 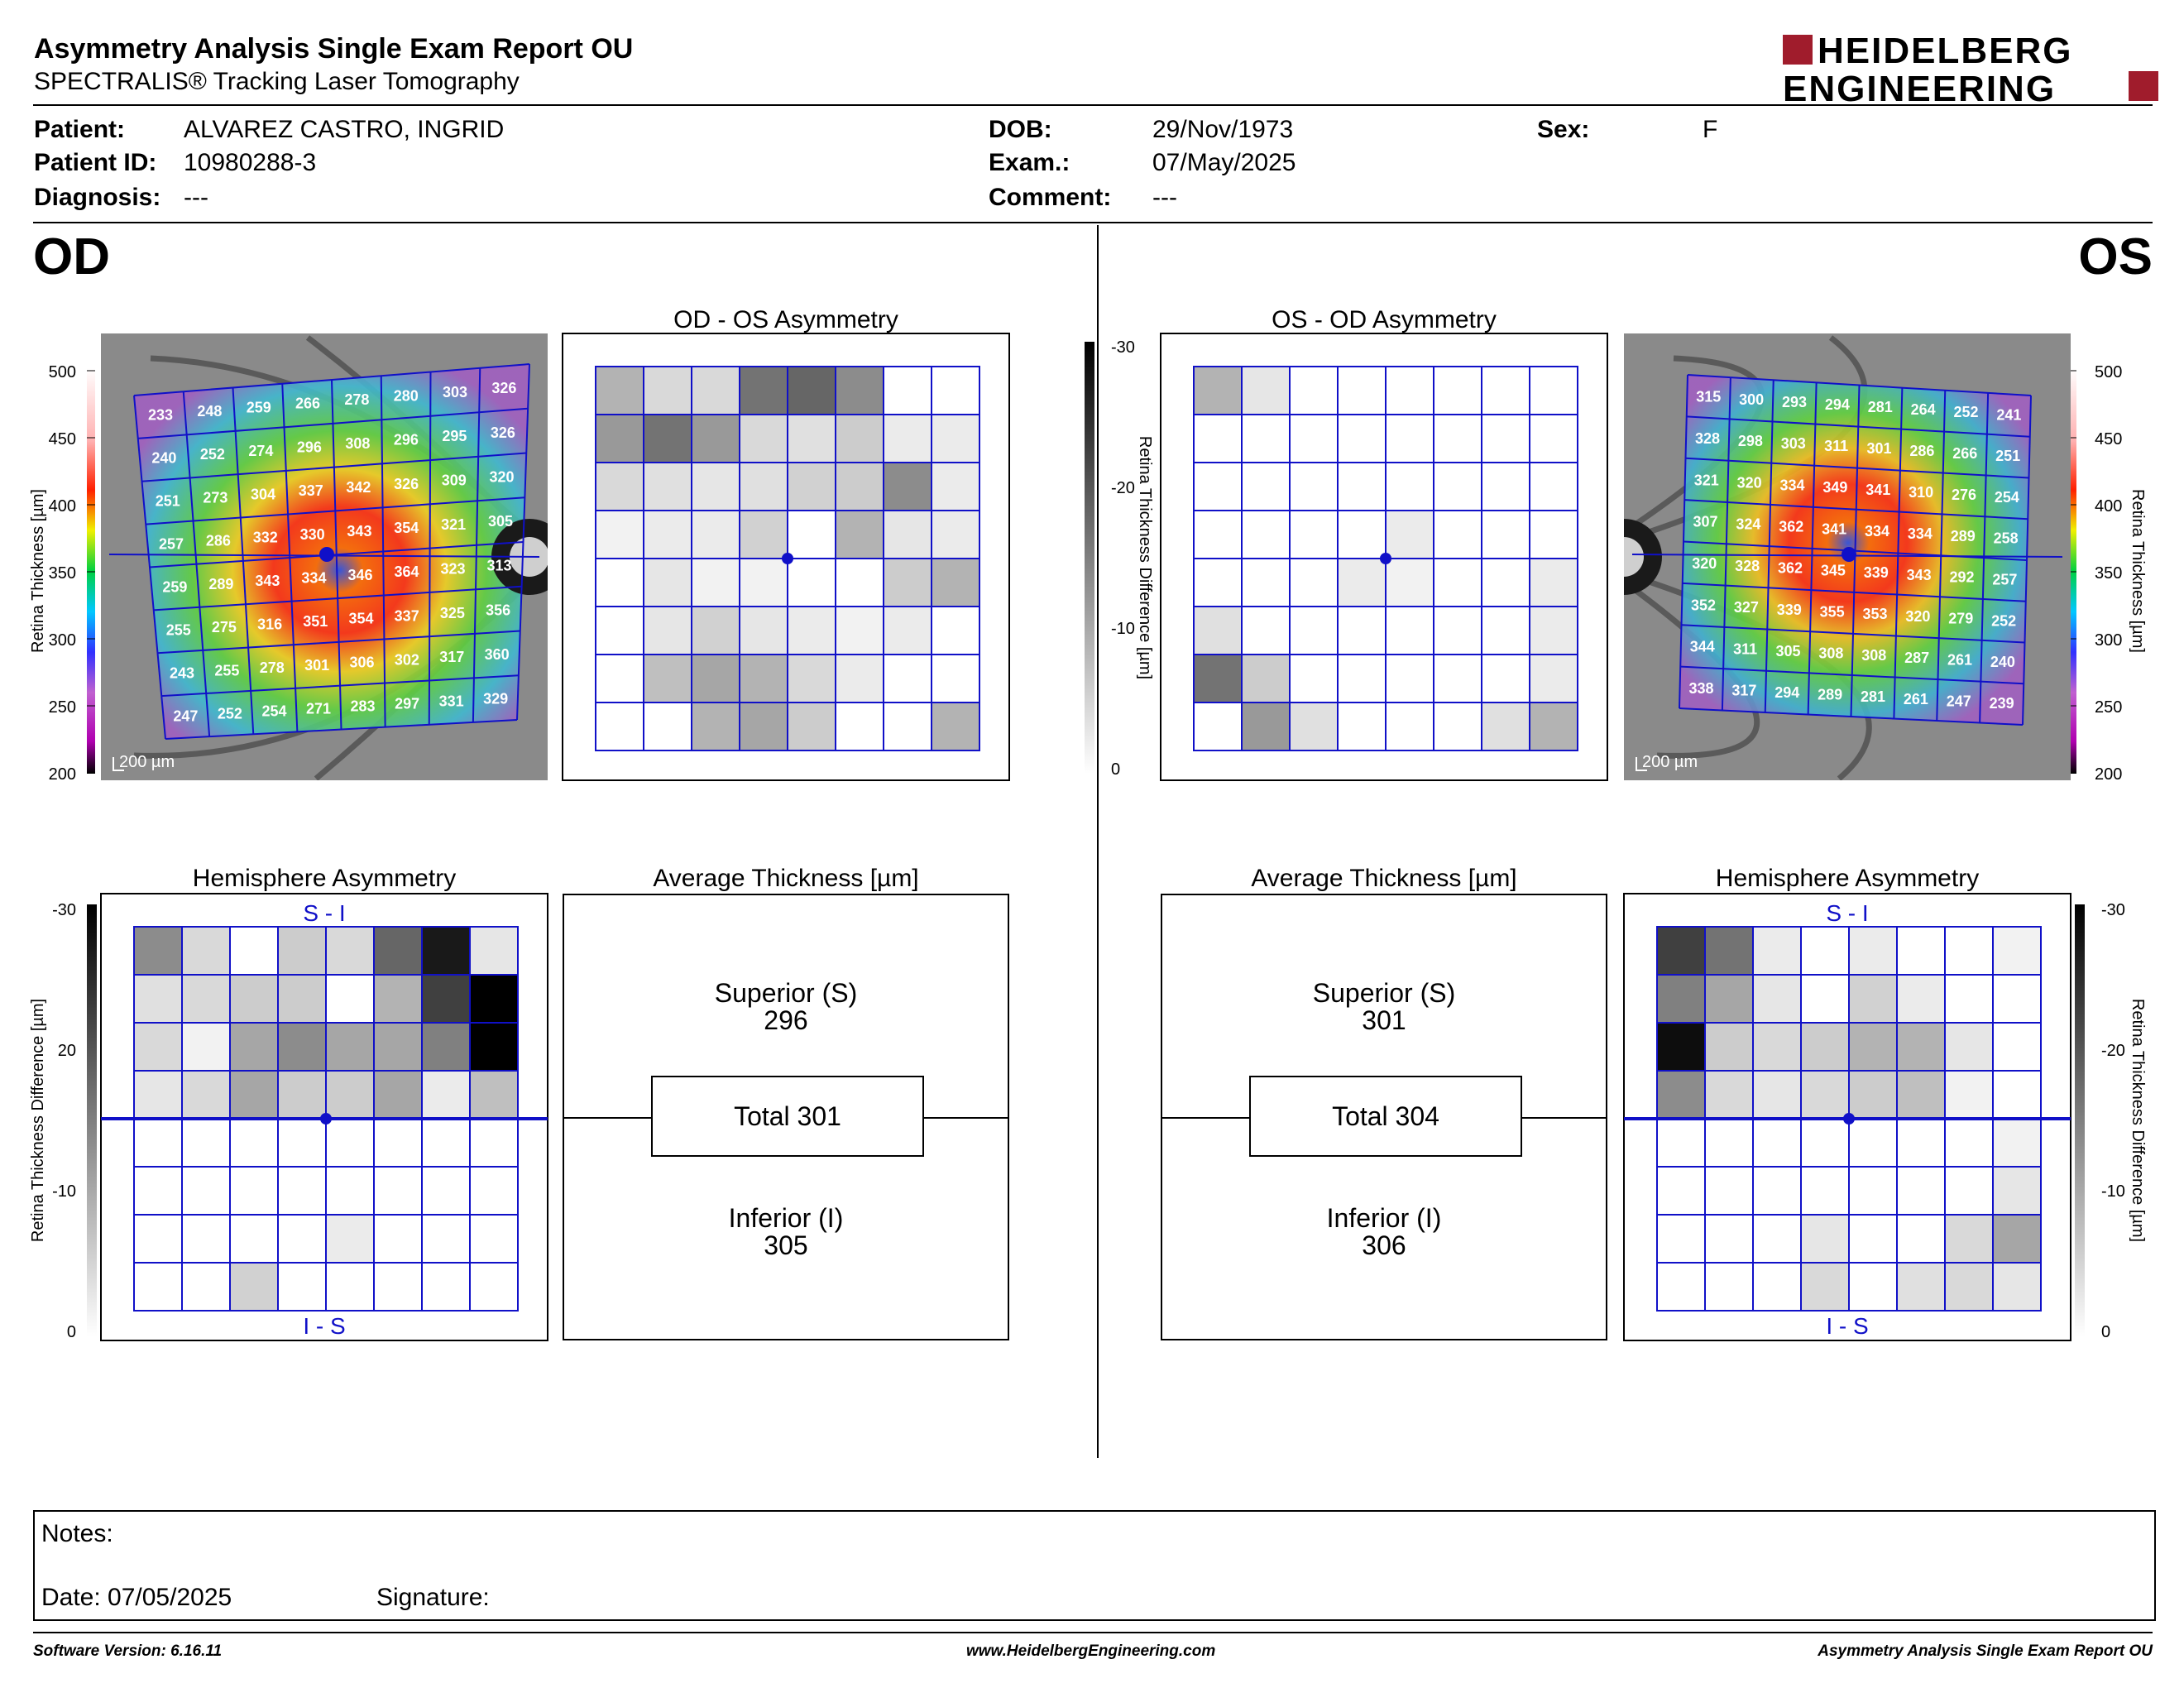 I want to click on os-fundus-cell-value: 240, so click(x=2002, y=662).